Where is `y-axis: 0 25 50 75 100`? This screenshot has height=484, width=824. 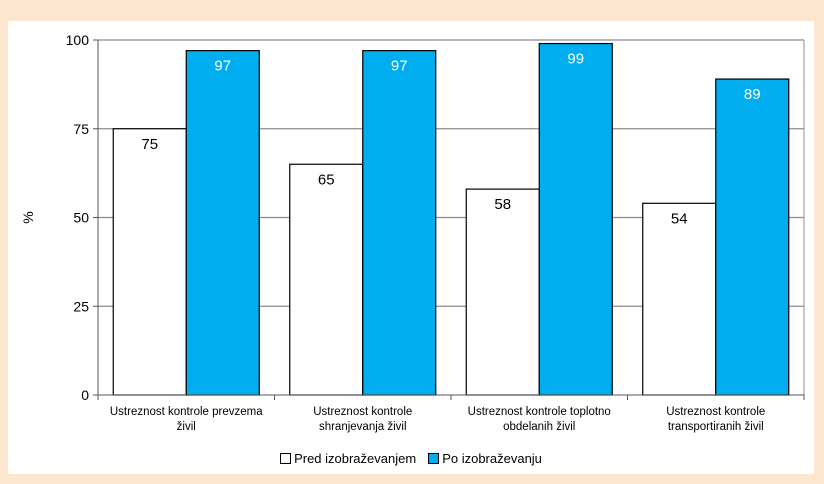 y-axis: 0 25 50 75 100 is located at coordinates (82, 217).